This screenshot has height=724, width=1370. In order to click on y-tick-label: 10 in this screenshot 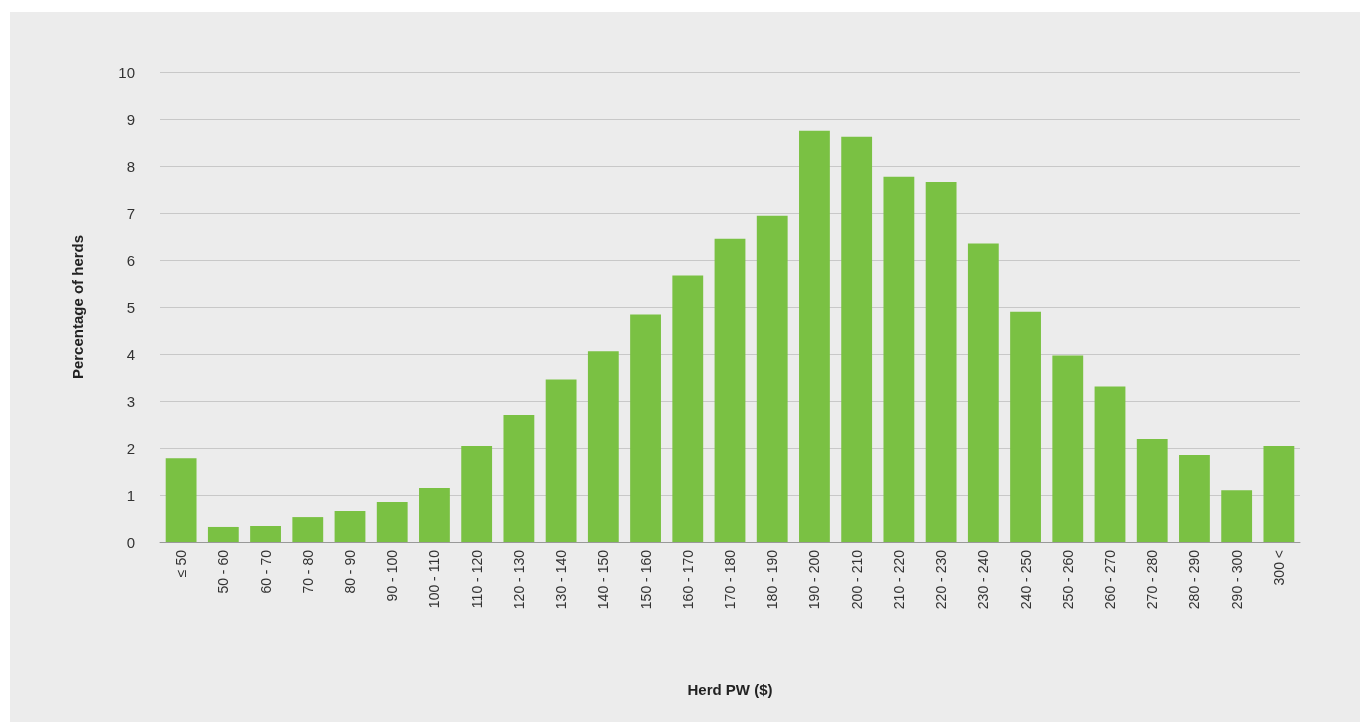, I will do `click(126, 72)`.